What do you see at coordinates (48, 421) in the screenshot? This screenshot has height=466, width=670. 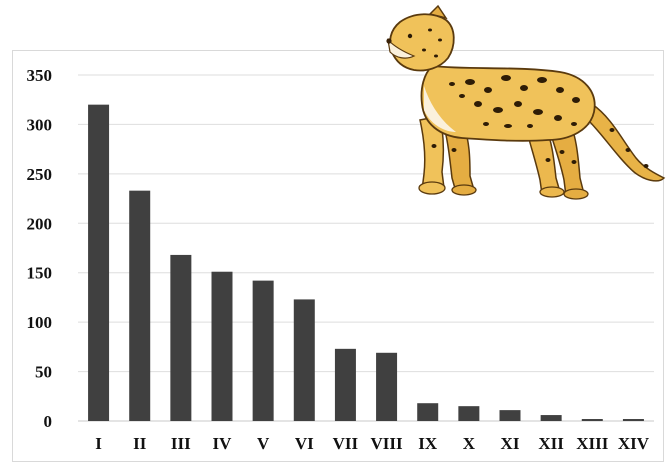 I see `y-tick-label: 0` at bounding box center [48, 421].